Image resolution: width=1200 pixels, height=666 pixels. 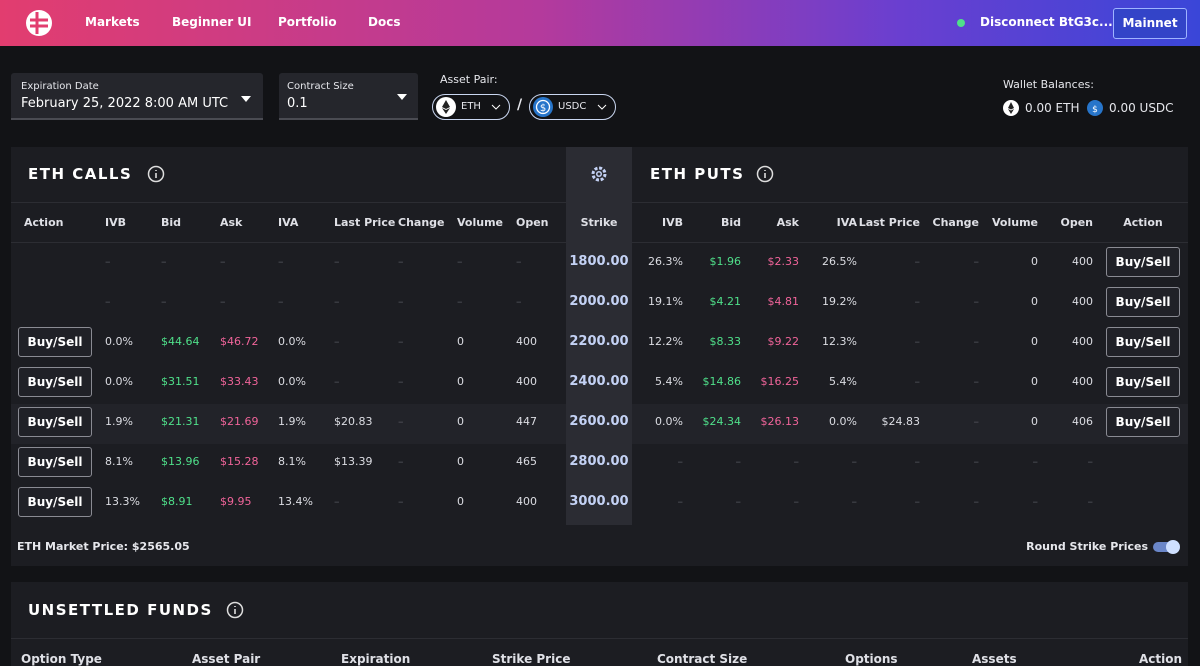 What do you see at coordinates (1141, 108) in the screenshot?
I see `balance: 0.00 USDC` at bounding box center [1141, 108].